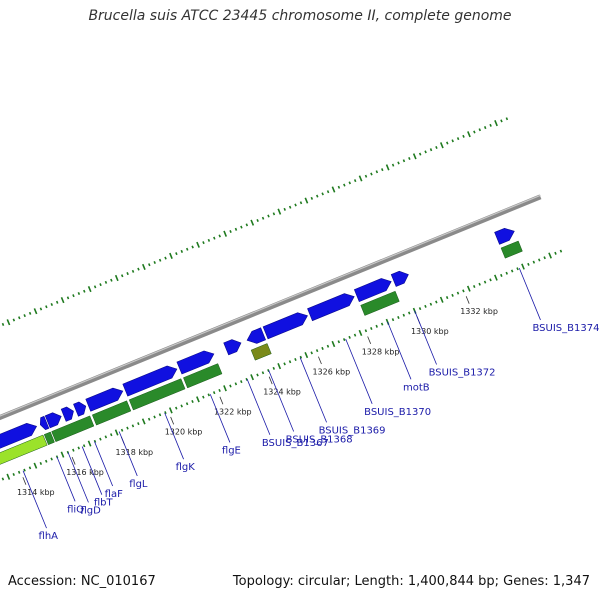 The width and height of the screenshot is (600, 600). Describe the element at coordinates (565, 328) in the screenshot. I see `gene-label-bsuis_b1374: BSUIS_B1374` at that location.